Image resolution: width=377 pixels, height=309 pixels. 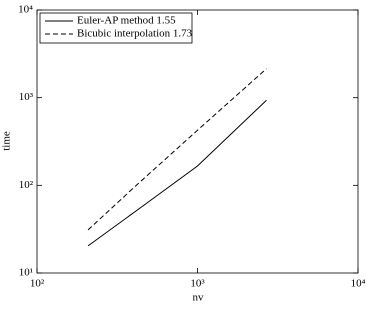 I want to click on y-tick-label: 10³, so click(x=26, y=97).